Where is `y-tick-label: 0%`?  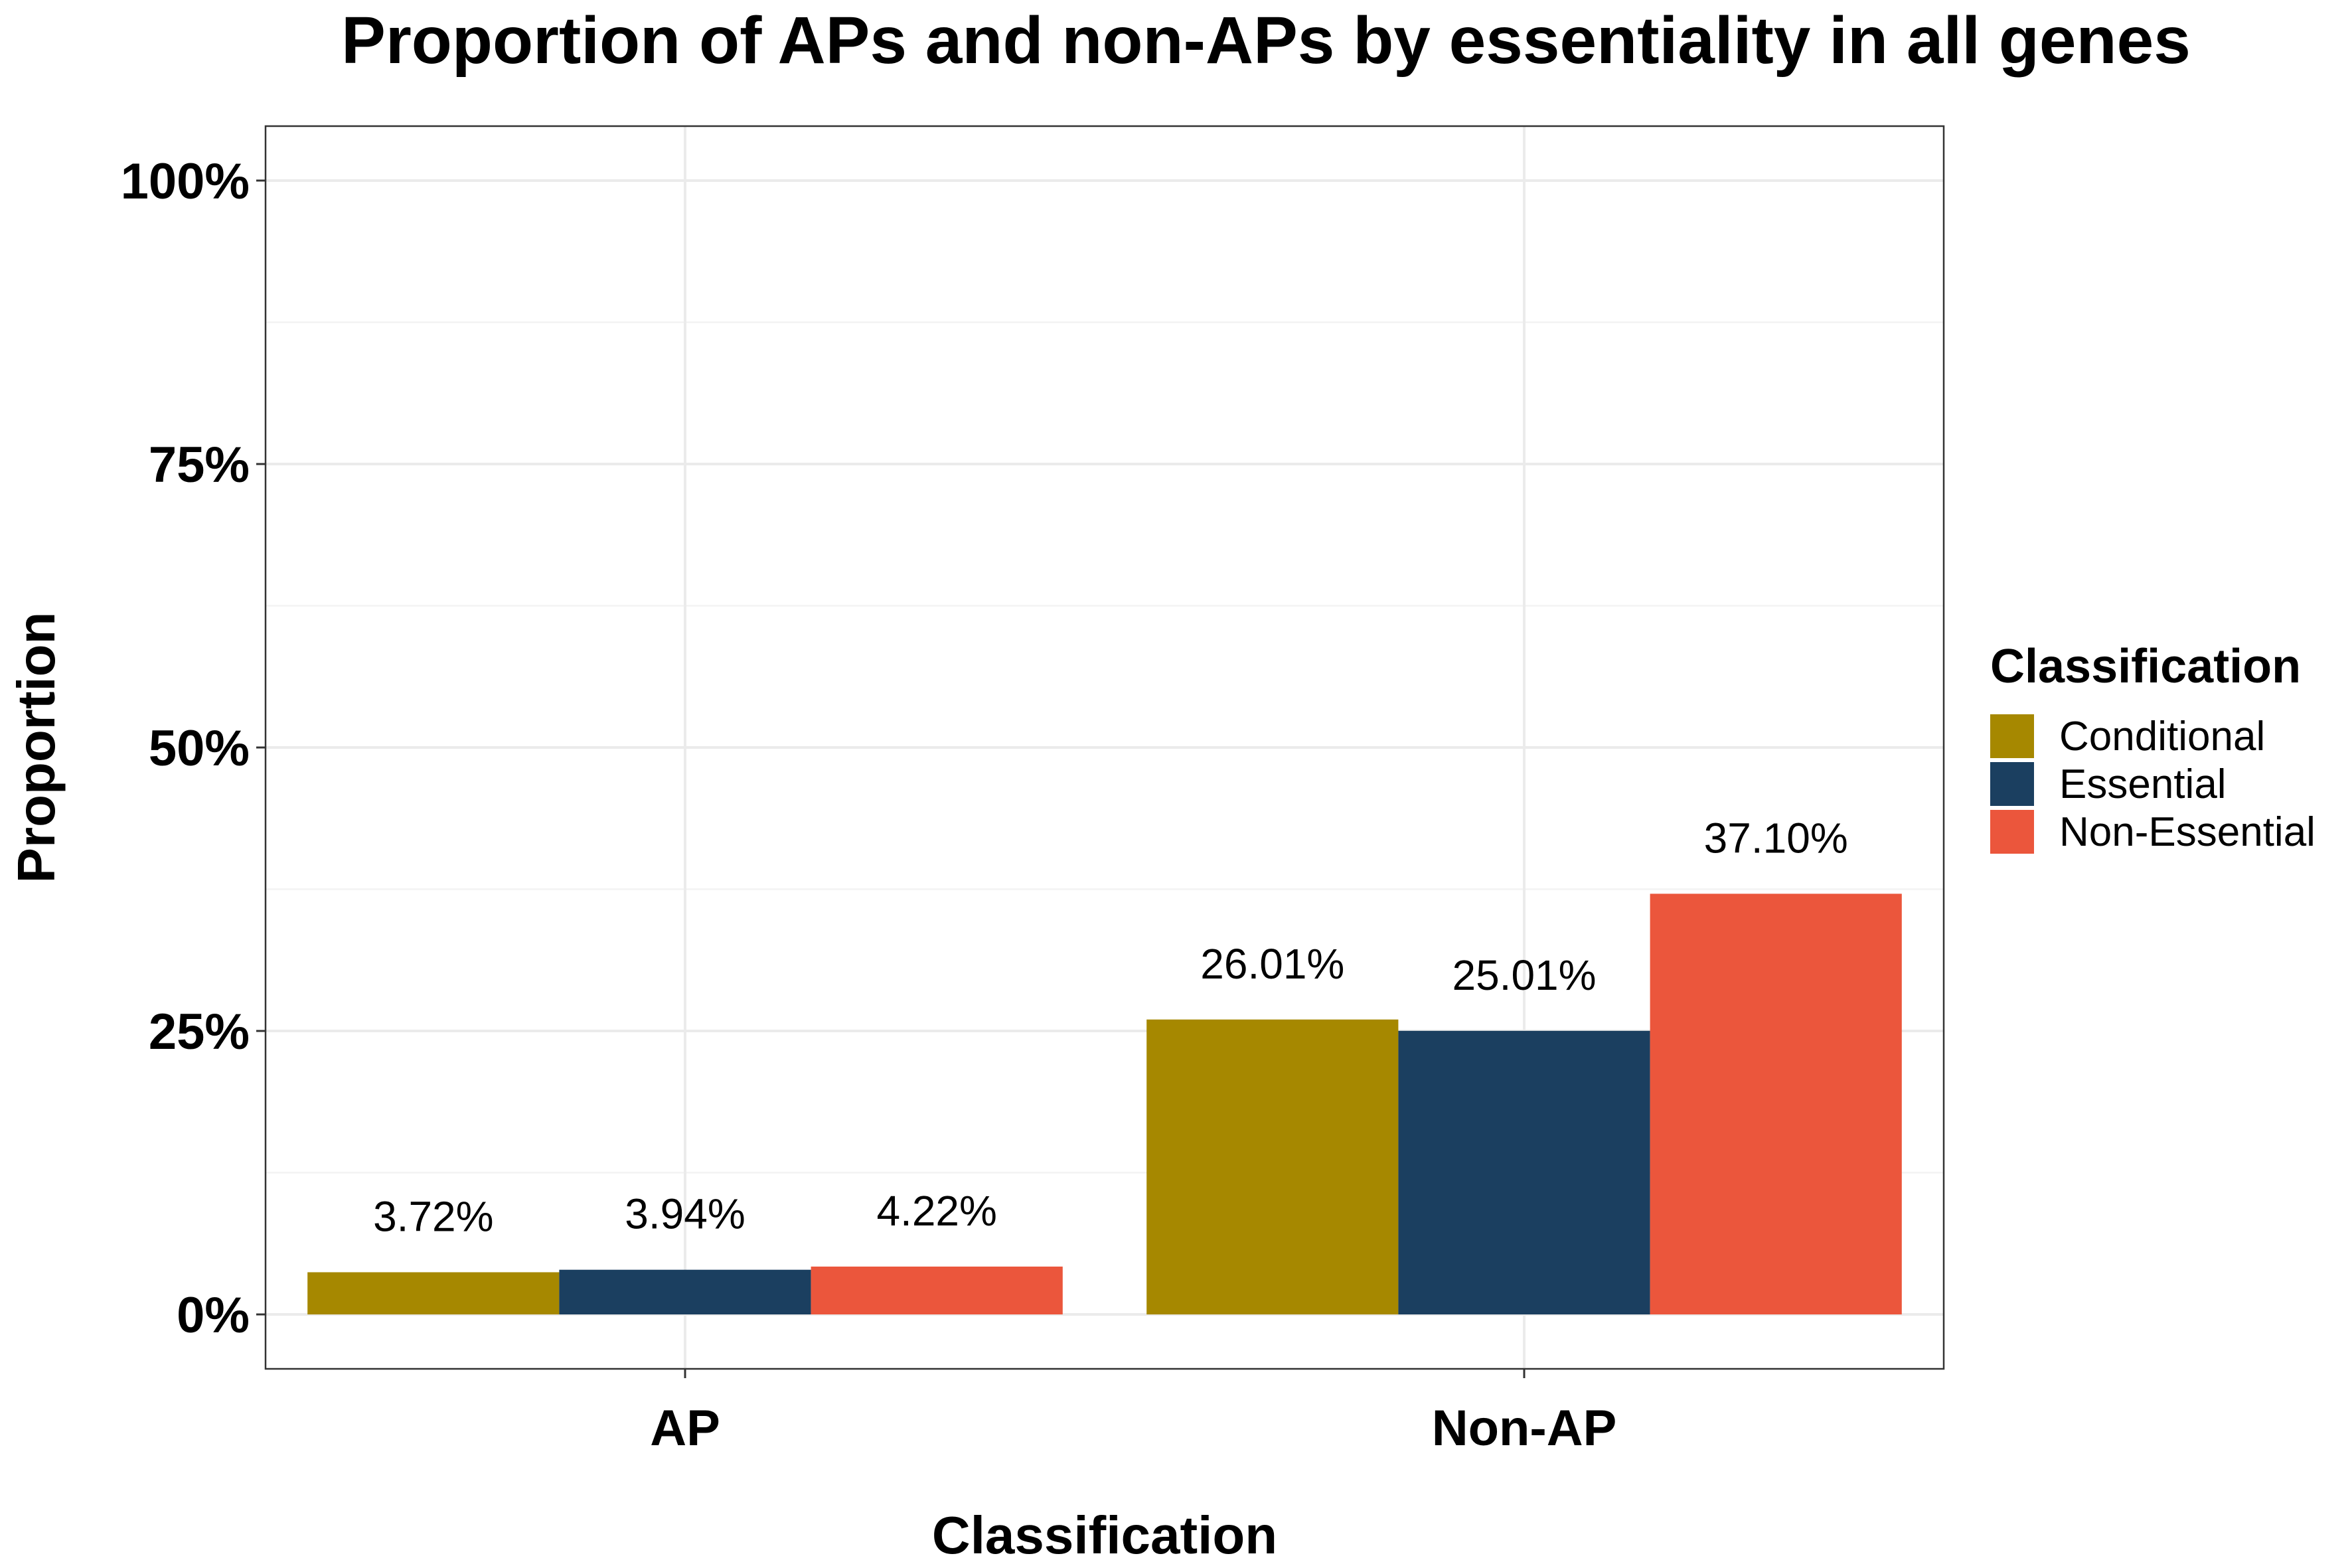 y-tick-label: 0% is located at coordinates (214, 1315).